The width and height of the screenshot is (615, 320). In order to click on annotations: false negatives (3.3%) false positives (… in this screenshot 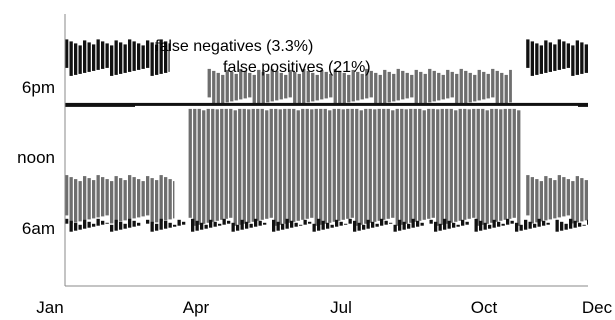, I will do `click(263, 57)`.